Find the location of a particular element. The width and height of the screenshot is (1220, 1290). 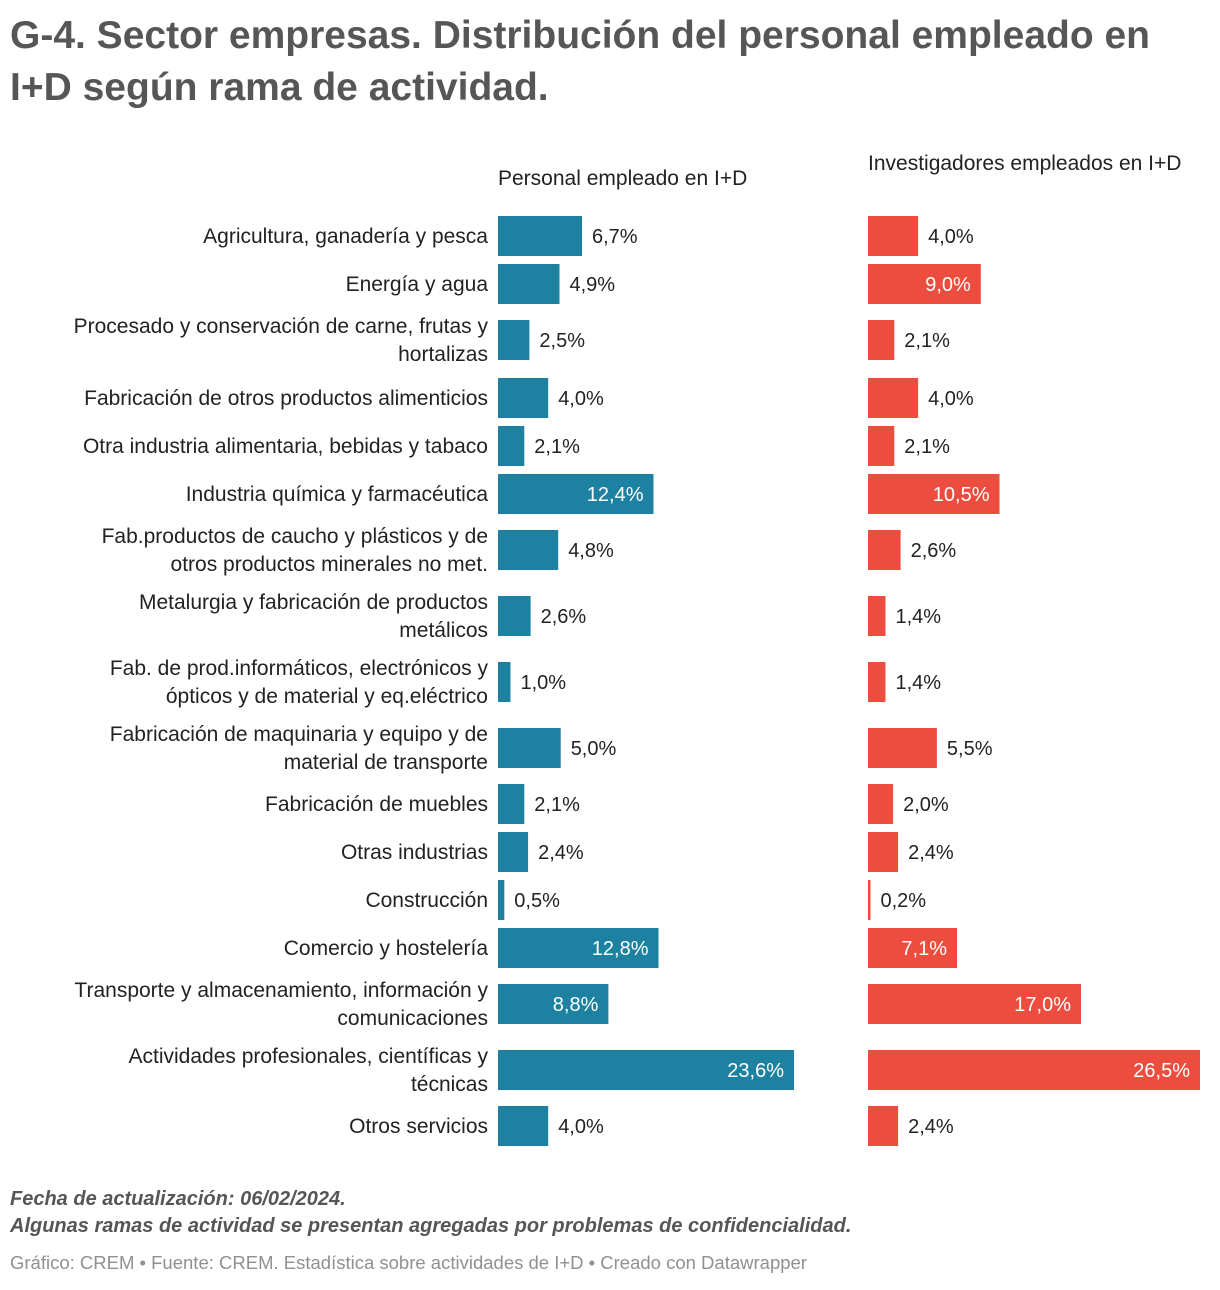

personal-value-label-6: 4,8% is located at coordinates (591, 551).